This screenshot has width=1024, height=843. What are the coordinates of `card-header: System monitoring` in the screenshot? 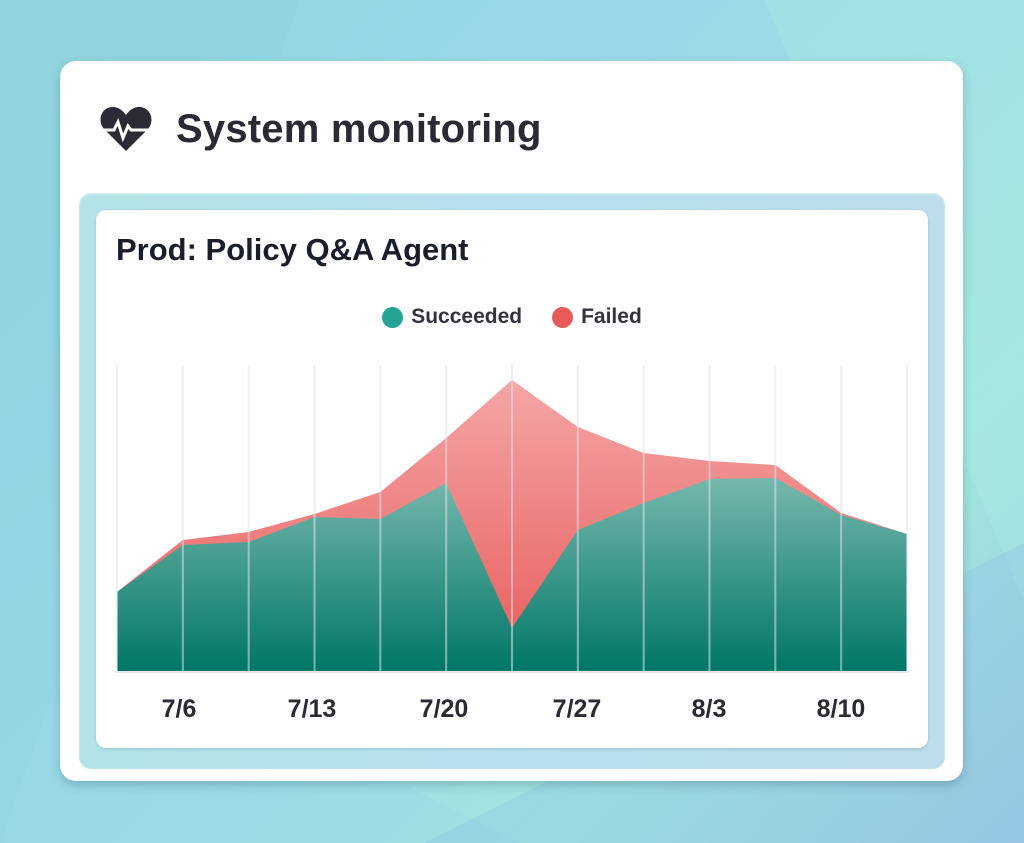 It's located at (321, 129).